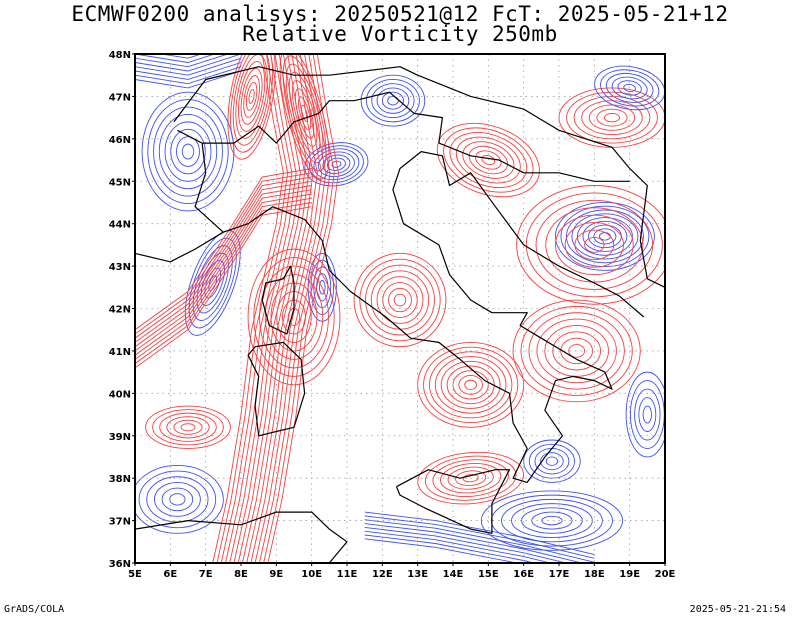  What do you see at coordinates (120, 97) in the screenshot?
I see `lat-label: 47N` at bounding box center [120, 97].